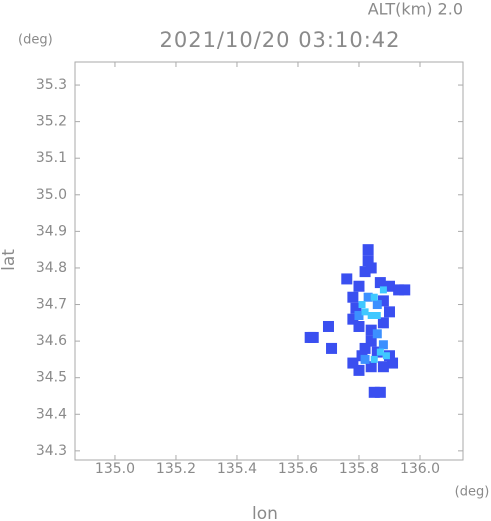  I want to click on x-tick-label: 135.4, so click(237, 469).